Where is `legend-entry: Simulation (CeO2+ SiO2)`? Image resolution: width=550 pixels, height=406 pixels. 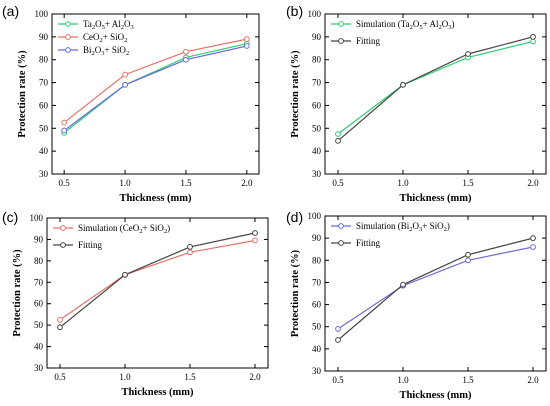
legend-entry: Simulation (CeO2+ SiO2) is located at coordinates (124, 229).